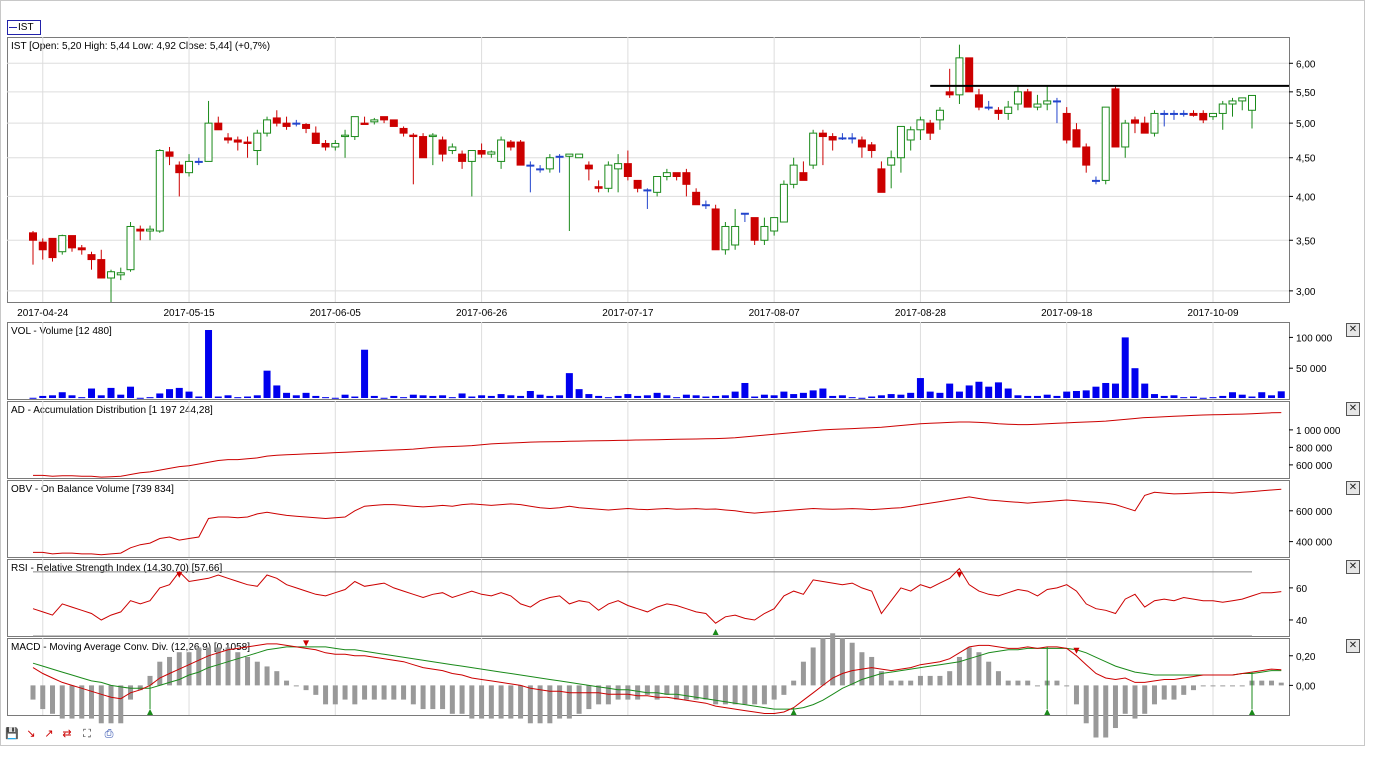 The height and width of the screenshot is (772, 1374). What do you see at coordinates (109, 734) in the screenshot?
I see `print-icon: ⎙` at bounding box center [109, 734].